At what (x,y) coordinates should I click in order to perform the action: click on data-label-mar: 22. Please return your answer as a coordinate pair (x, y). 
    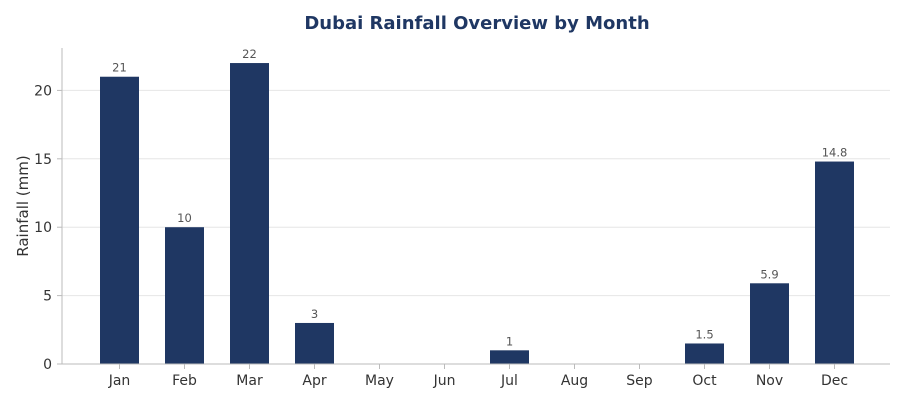
    Looking at the image, I should click on (249, 54).